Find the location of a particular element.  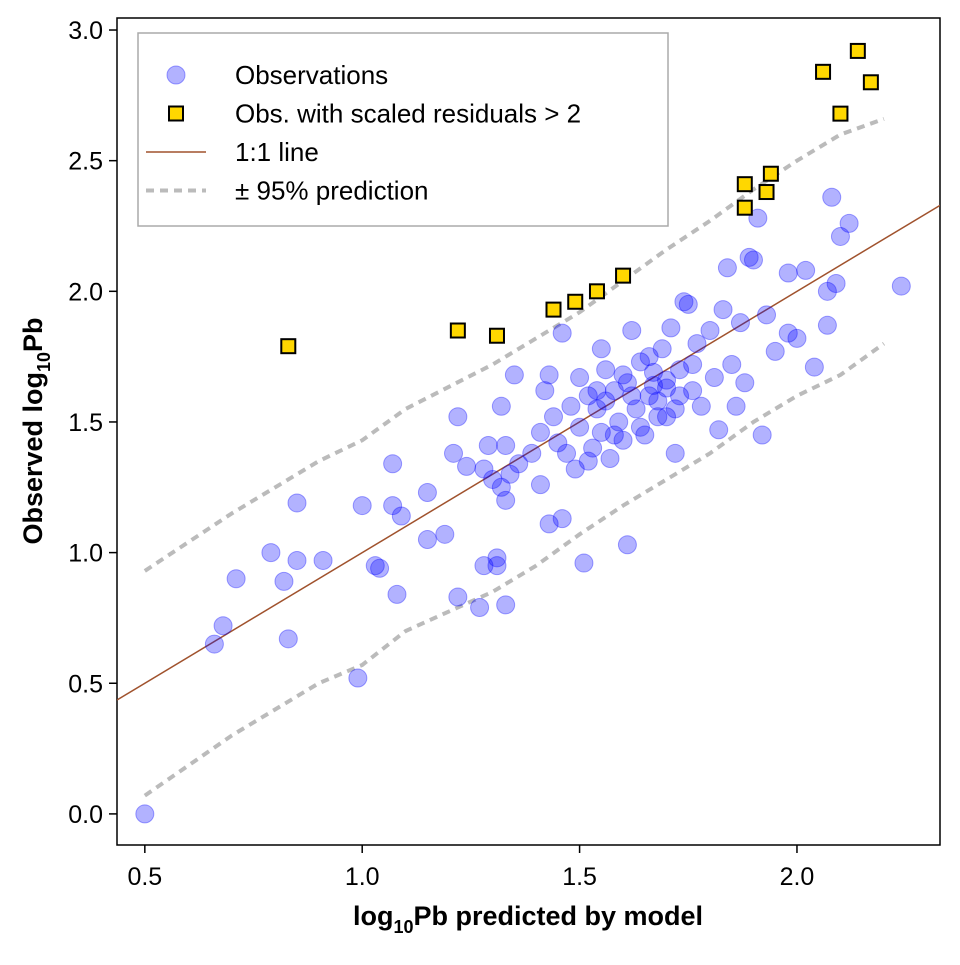

legend-label: Observations is located at coordinates (311, 75).